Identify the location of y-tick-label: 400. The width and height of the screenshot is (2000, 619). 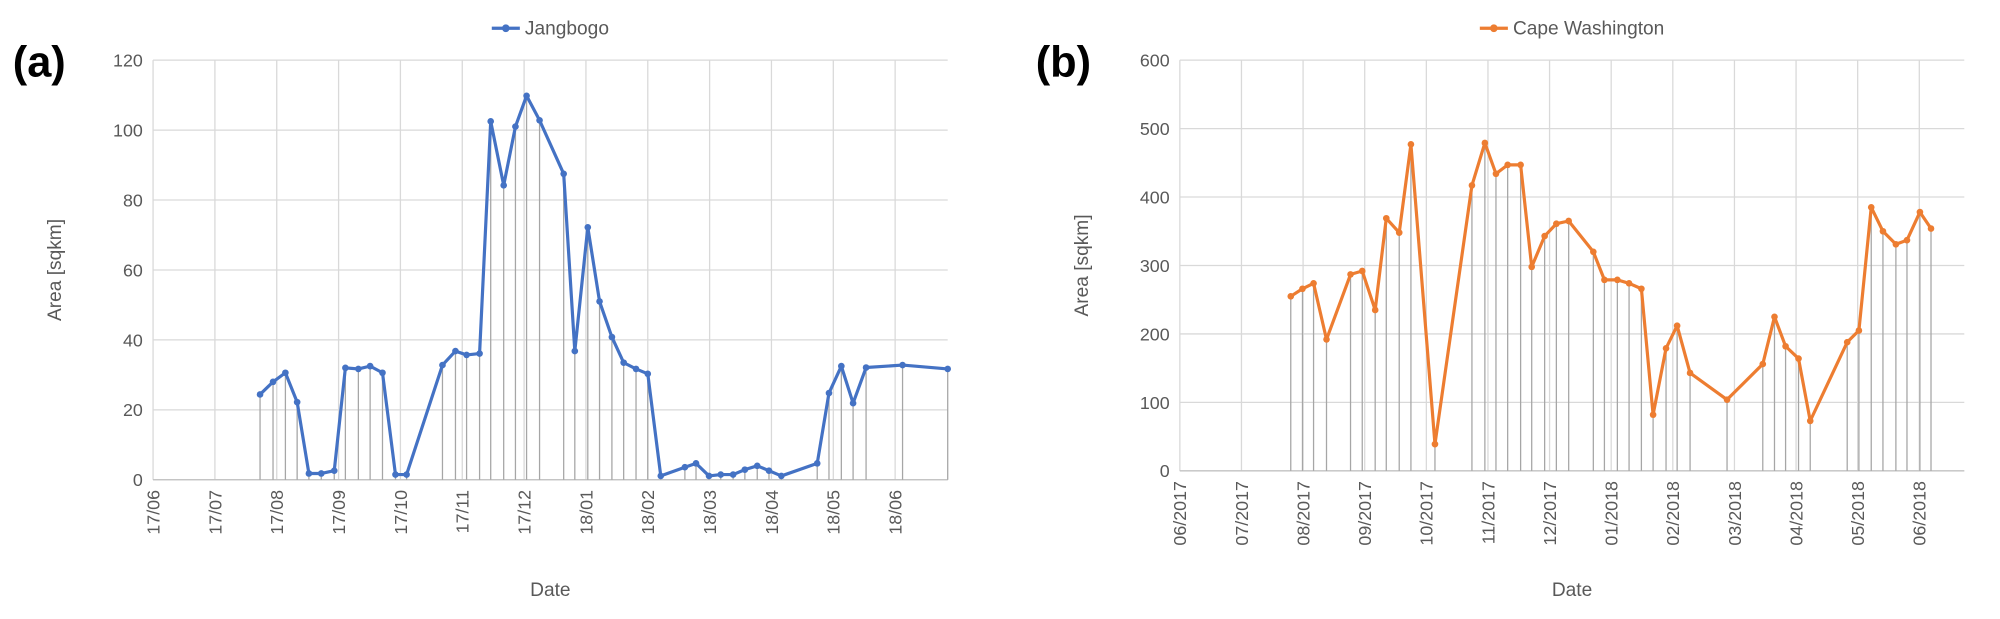
(1155, 197).